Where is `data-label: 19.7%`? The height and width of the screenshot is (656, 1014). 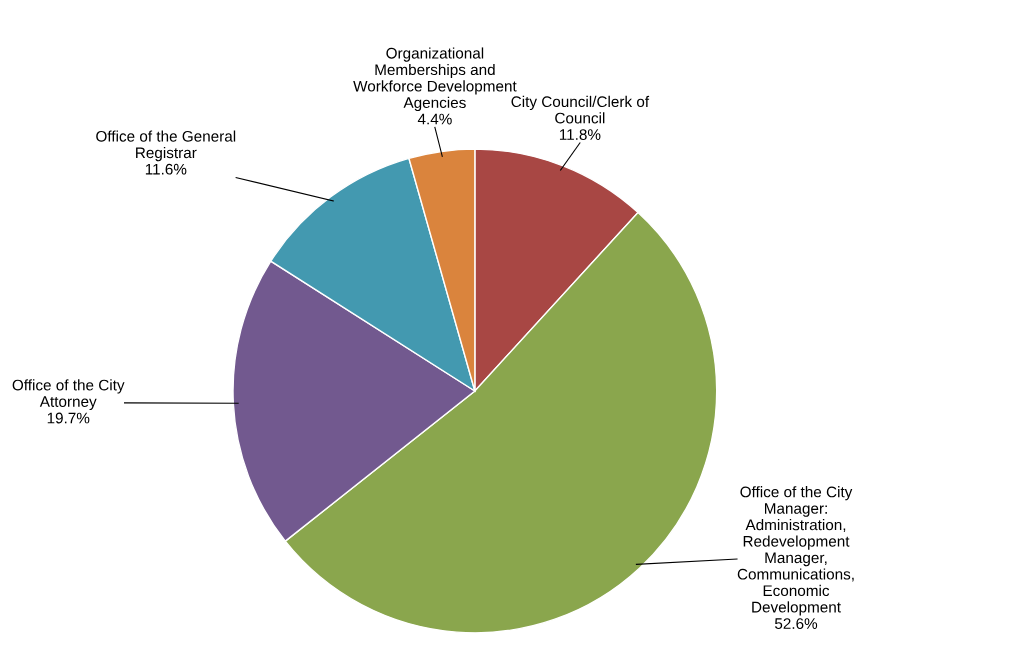
data-label: 19.7% is located at coordinates (68, 418).